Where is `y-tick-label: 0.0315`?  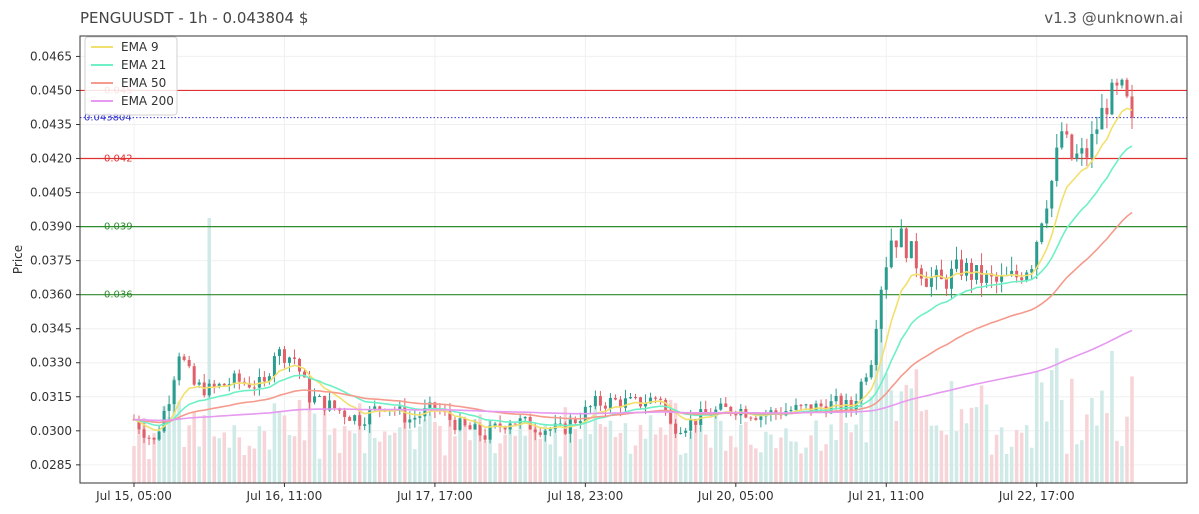
y-tick-label: 0.0315 is located at coordinates (51, 397).